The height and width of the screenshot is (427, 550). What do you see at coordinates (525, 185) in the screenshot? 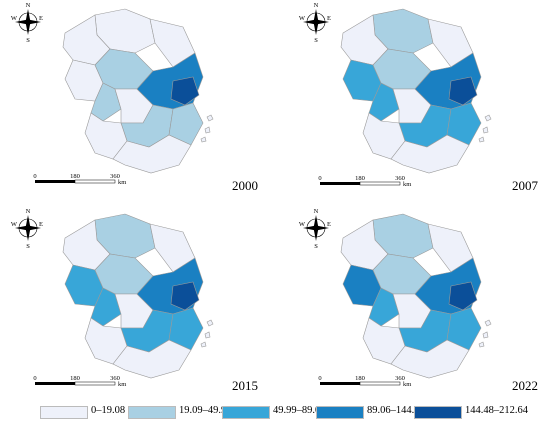
I see `year-label: 2007` at bounding box center [525, 185].